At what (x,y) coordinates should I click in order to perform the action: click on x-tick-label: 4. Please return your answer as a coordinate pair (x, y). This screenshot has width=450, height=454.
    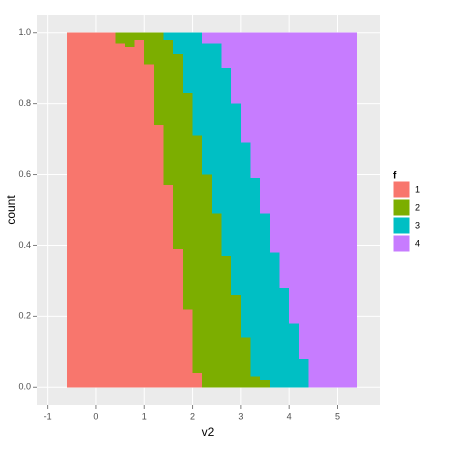
    Looking at the image, I should click on (289, 416).